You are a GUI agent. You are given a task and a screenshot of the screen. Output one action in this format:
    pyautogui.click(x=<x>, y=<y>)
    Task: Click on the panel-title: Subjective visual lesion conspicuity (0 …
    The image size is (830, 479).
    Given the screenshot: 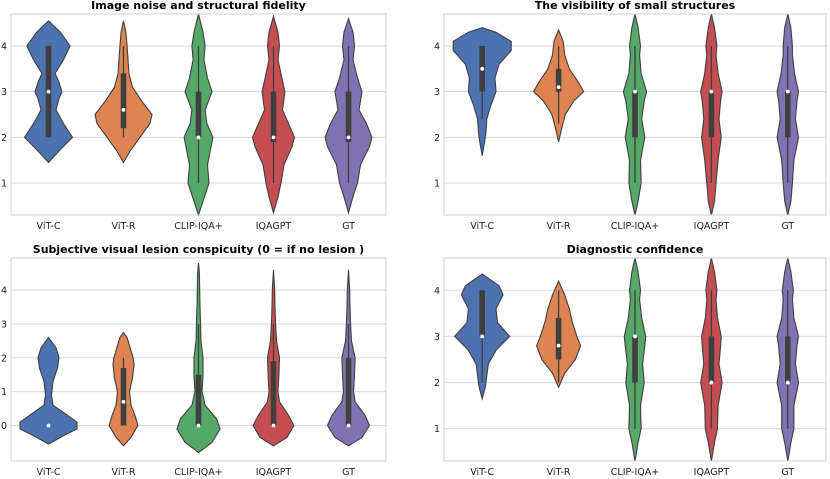 What is the action you would take?
    pyautogui.click(x=198, y=249)
    